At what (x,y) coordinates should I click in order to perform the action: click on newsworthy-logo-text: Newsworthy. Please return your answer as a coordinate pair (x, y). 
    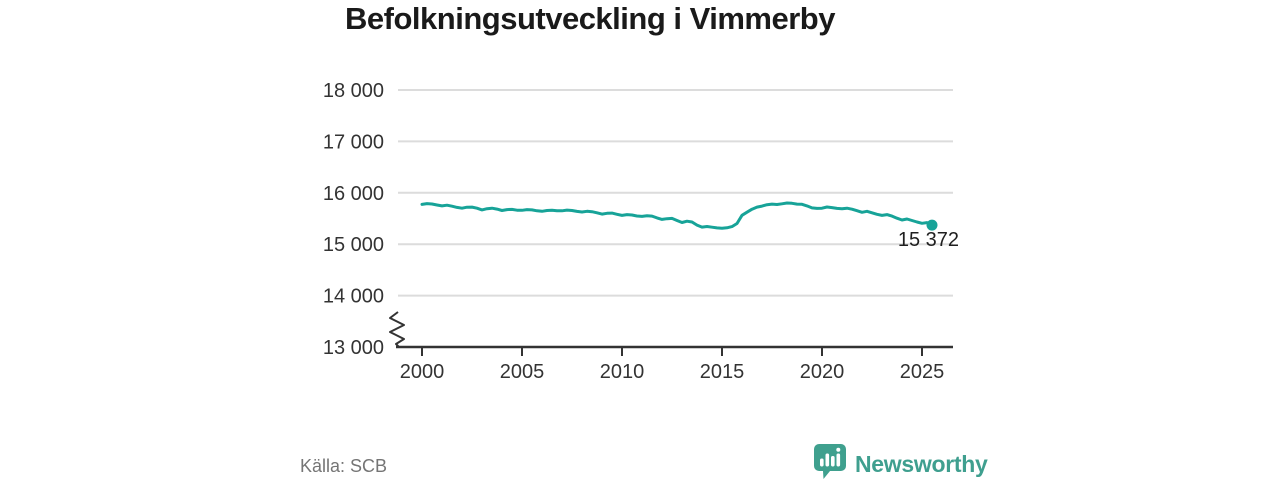
    Looking at the image, I should click on (921, 463).